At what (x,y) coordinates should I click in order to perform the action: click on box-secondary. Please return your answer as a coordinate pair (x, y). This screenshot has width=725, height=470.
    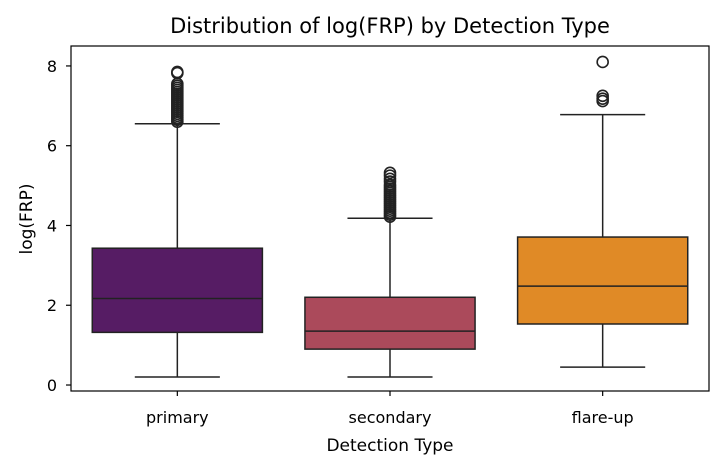
    Looking at the image, I should click on (390, 272).